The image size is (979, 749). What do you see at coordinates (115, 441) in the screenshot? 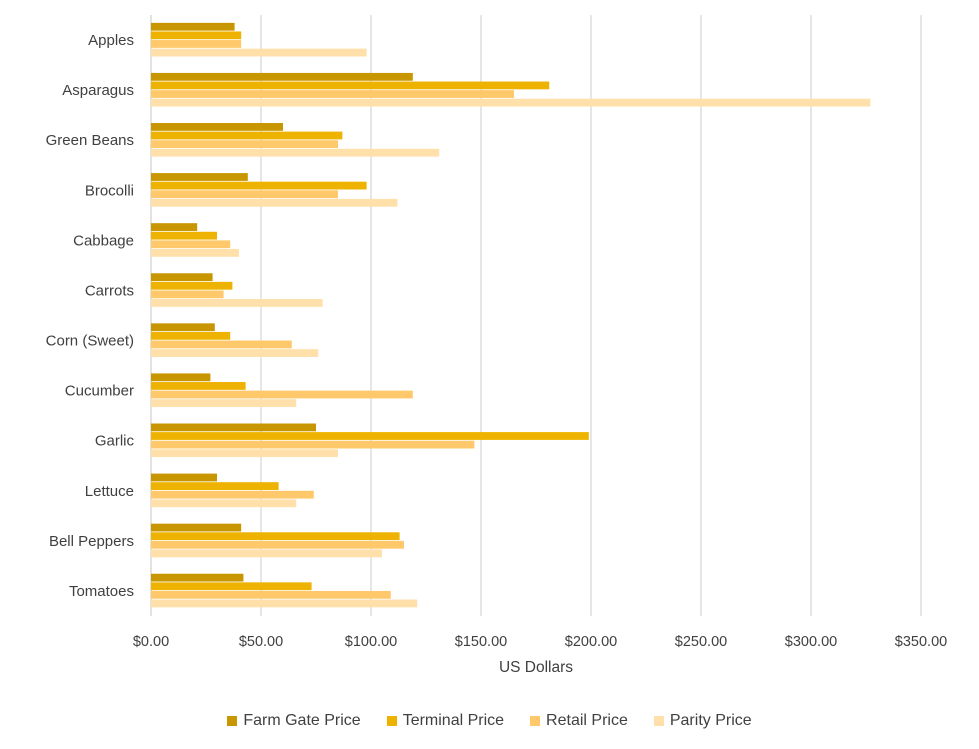
I see `category-label: Garlic` at bounding box center [115, 441].